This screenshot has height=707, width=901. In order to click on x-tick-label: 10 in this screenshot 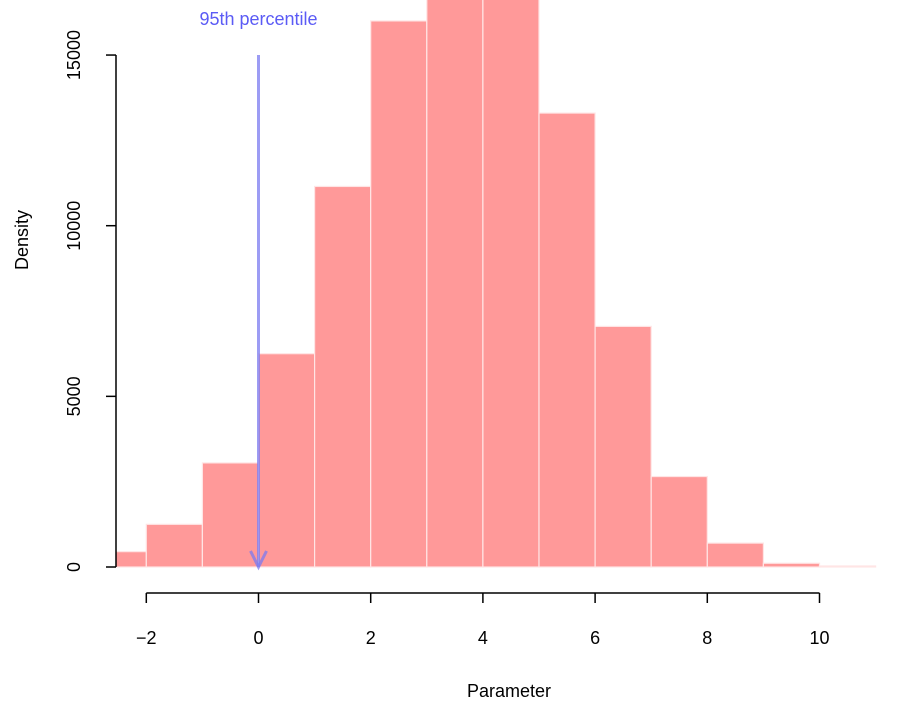, I will do `click(819, 638)`.